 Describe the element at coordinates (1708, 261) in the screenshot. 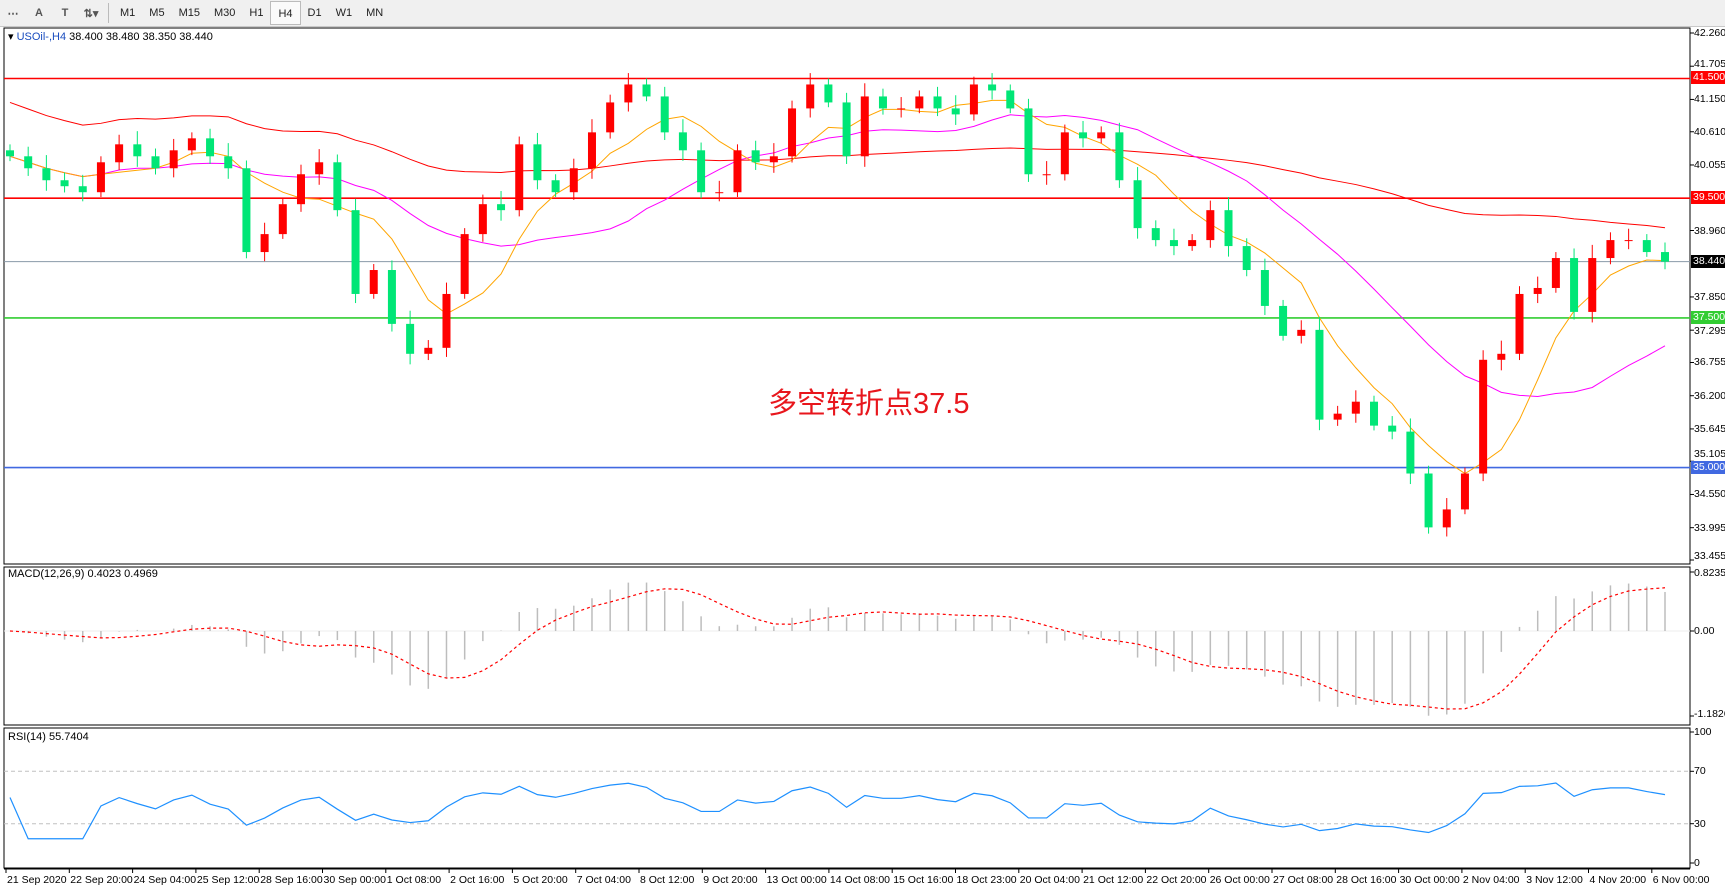

I see `current-price-label: 38.440` at that location.